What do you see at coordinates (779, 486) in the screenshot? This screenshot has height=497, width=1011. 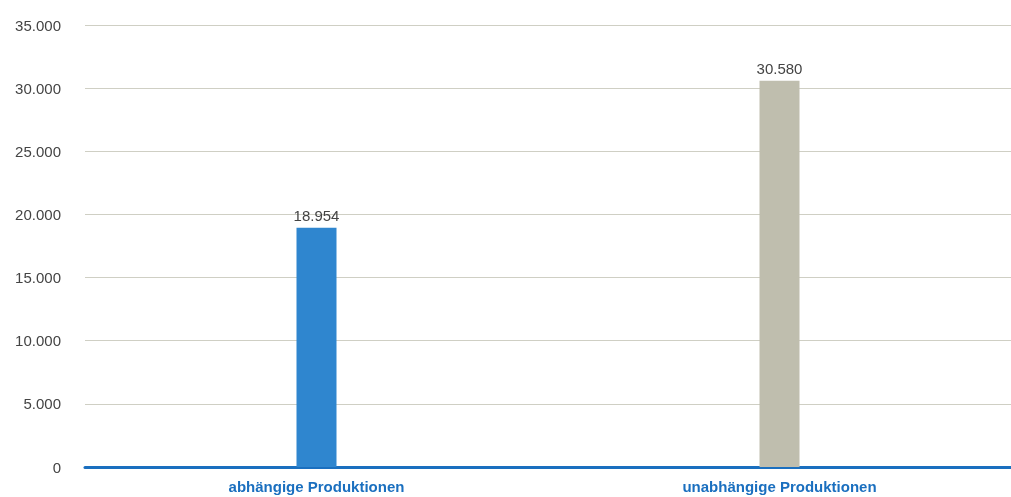 I see `x-tick-label: unabhängige Produktionen` at bounding box center [779, 486].